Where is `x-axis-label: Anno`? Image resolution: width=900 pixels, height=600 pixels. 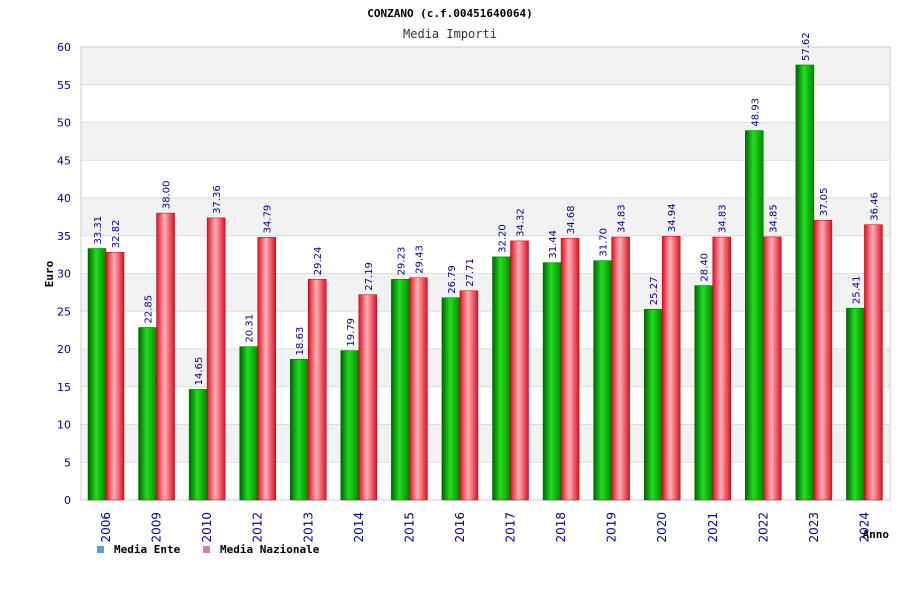
x-axis-label: Anno is located at coordinates (876, 534).